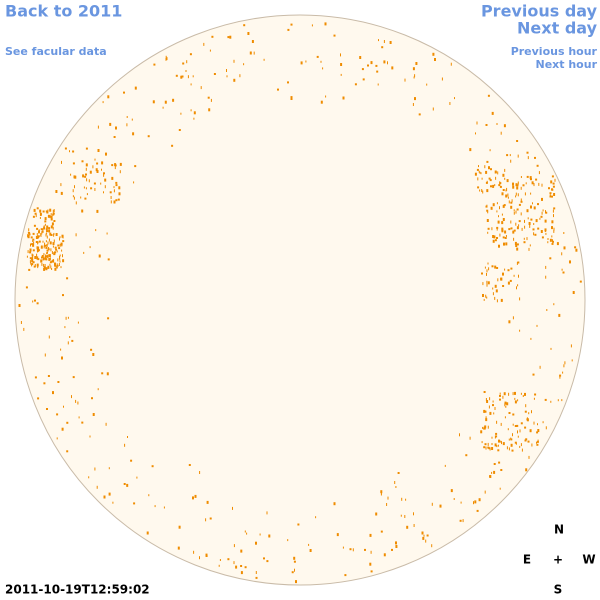 The height and width of the screenshot is (600, 600). What do you see at coordinates (554, 51) in the screenshot?
I see `previous-hour-link: Previous hour` at bounding box center [554, 51].